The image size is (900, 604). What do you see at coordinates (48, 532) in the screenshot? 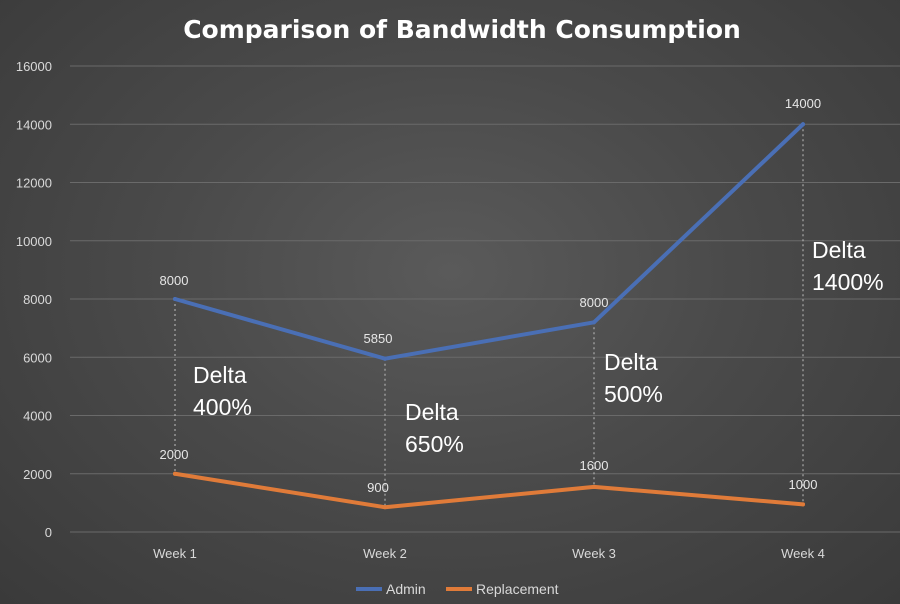
I see `y-tick-label: 0` at bounding box center [48, 532].